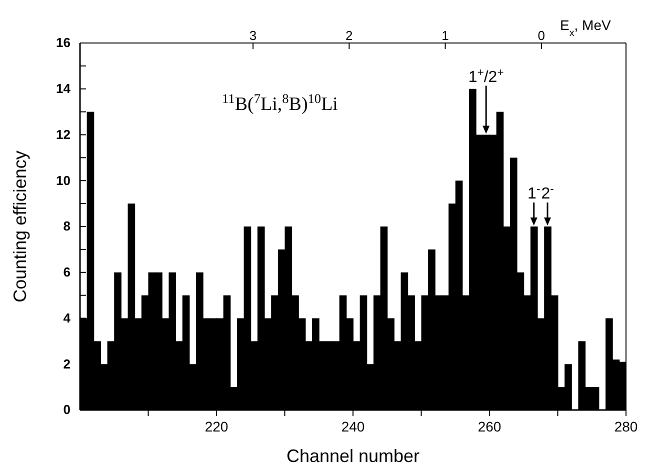  Describe the element at coordinates (66, 410) in the screenshot. I see `y-tick-label: 0` at that location.